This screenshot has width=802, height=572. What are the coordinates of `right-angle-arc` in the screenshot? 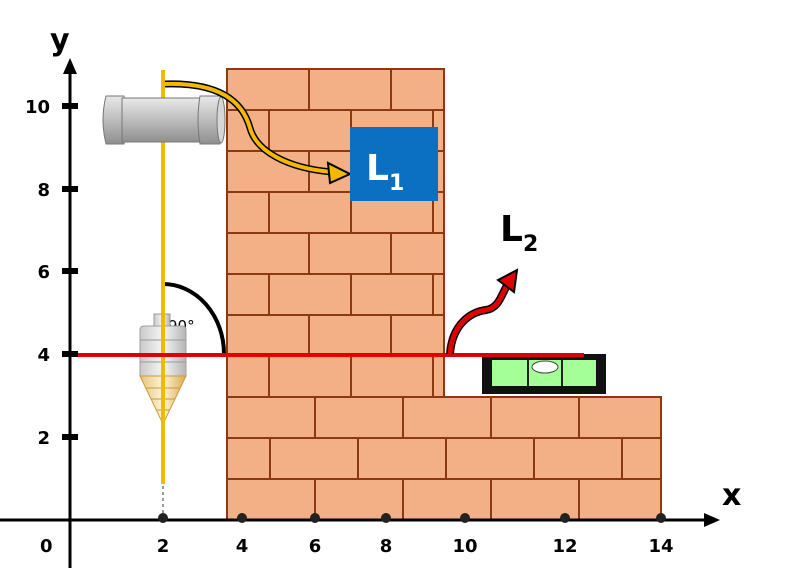 It's located at (194, 318).